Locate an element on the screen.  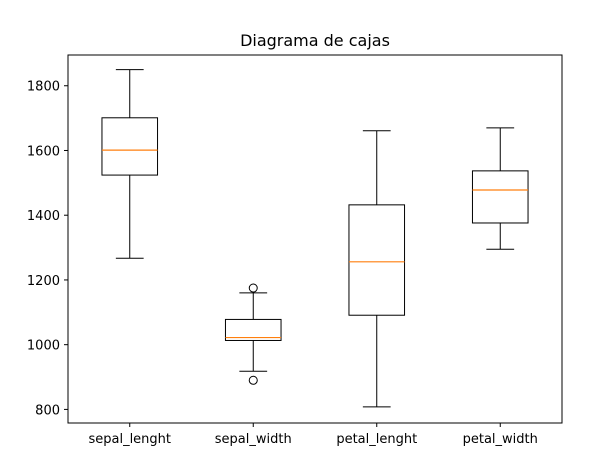
x-tick-label: petal_lenght is located at coordinates (376, 439).